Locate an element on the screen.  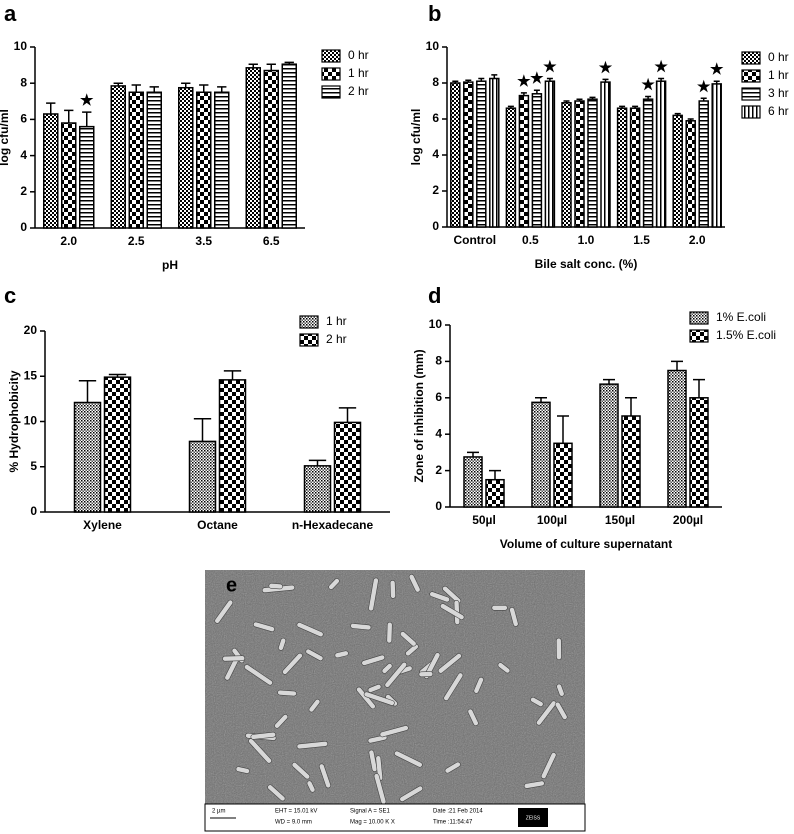
panel-label: a is located at coordinates (10, 13).